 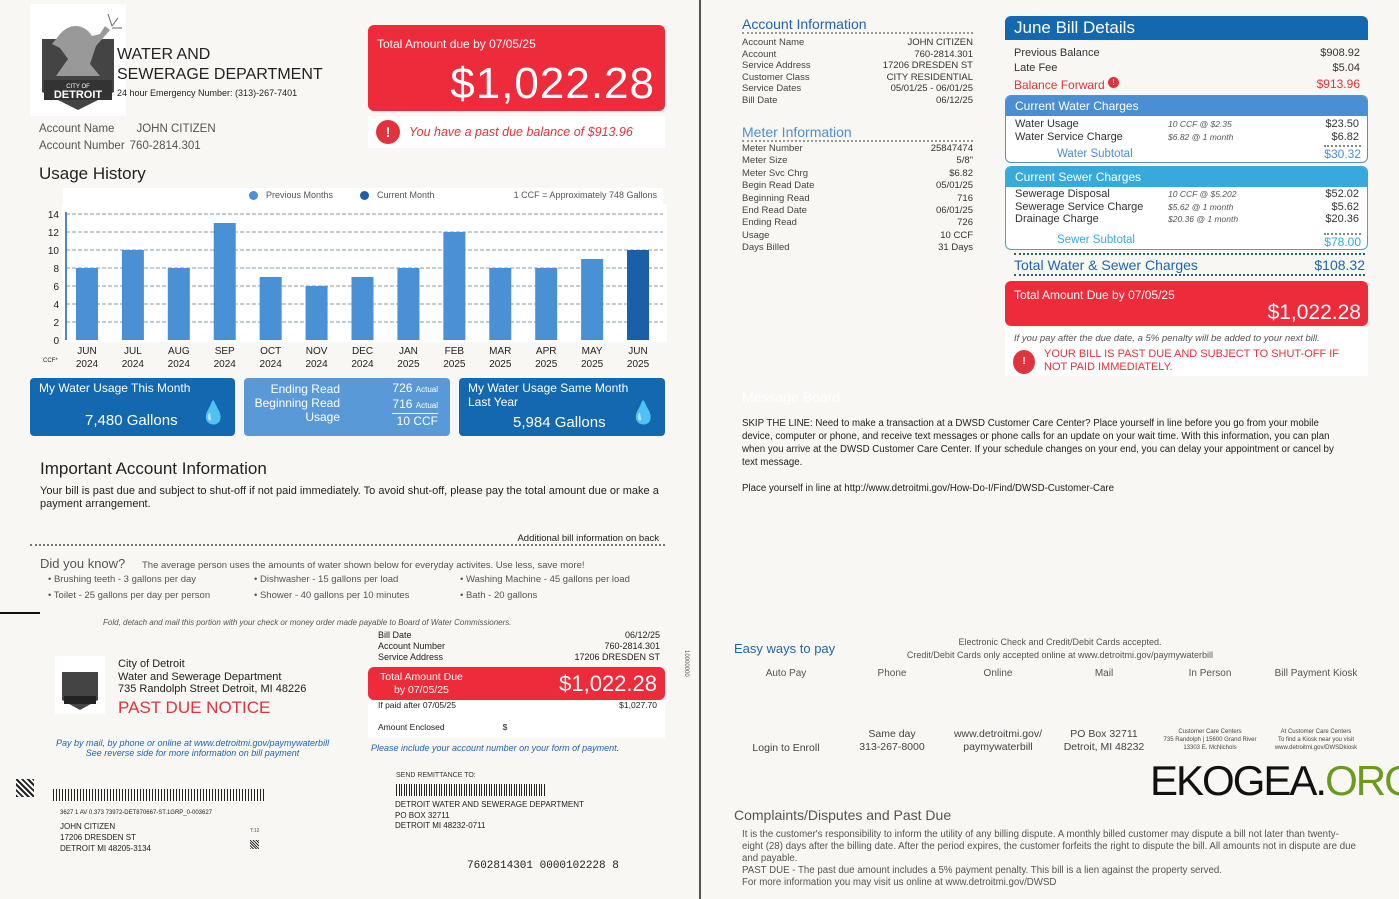 I want to click on stub-account-label: Account Number, so click(x=412, y=646).